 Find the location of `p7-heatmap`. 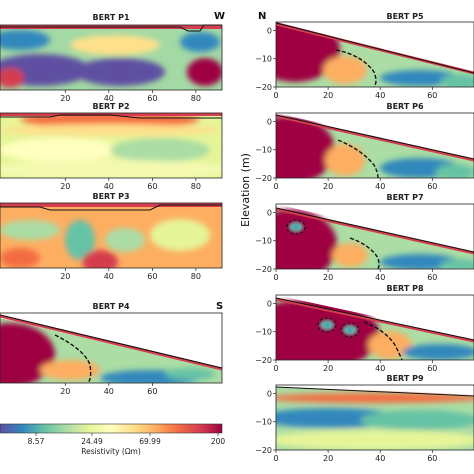

p7-heatmap is located at coordinates (375, 236).